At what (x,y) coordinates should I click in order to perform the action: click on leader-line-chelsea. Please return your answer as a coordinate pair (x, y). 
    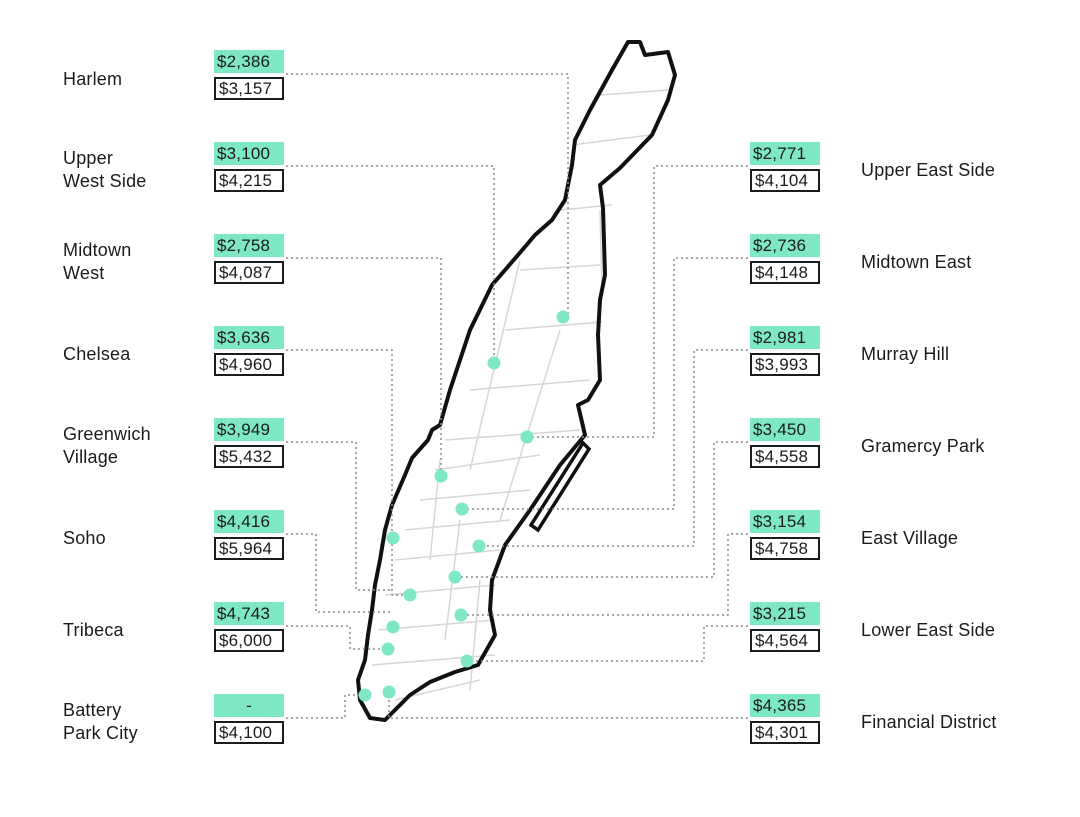
    Looking at the image, I should click on (348, 472).